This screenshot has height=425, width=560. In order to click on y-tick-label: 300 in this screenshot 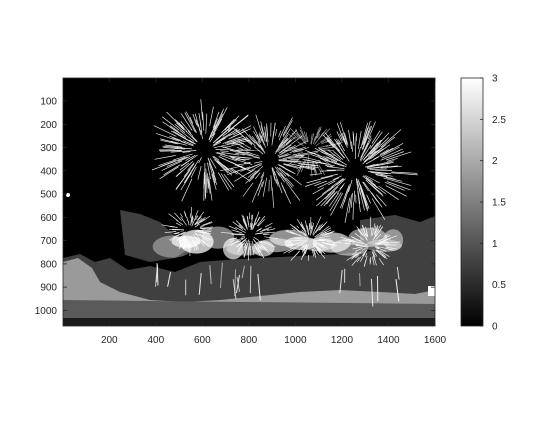, I will do `click(48, 148)`.